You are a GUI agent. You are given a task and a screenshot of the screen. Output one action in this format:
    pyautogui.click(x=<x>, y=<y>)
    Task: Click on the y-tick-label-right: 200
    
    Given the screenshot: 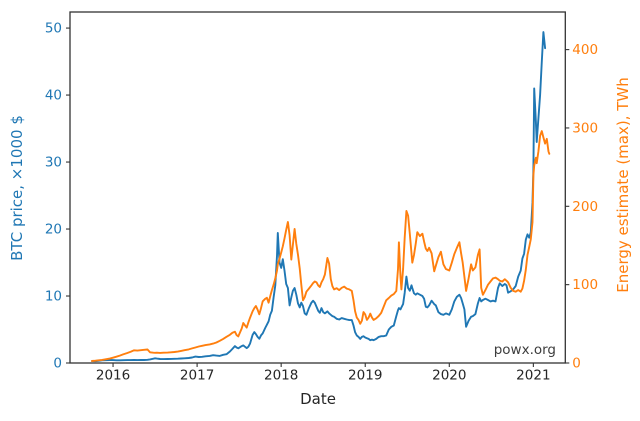 What is the action you would take?
    pyautogui.click(x=585, y=207)
    